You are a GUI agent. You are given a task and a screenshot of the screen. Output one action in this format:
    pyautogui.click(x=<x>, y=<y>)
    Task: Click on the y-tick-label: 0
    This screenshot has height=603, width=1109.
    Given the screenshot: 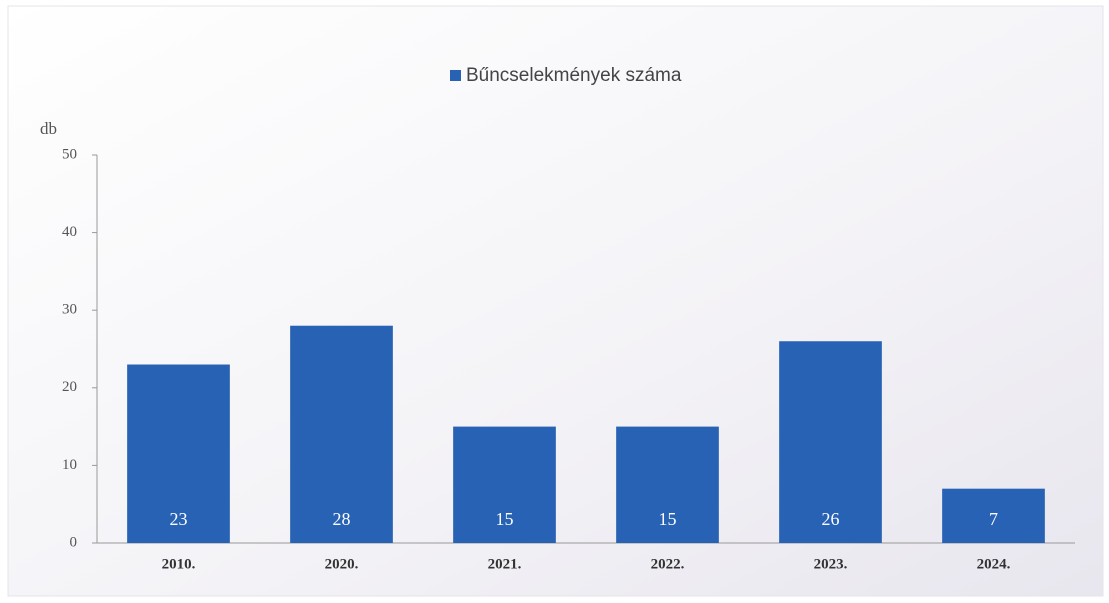 What is the action you would take?
    pyautogui.click(x=74, y=542)
    